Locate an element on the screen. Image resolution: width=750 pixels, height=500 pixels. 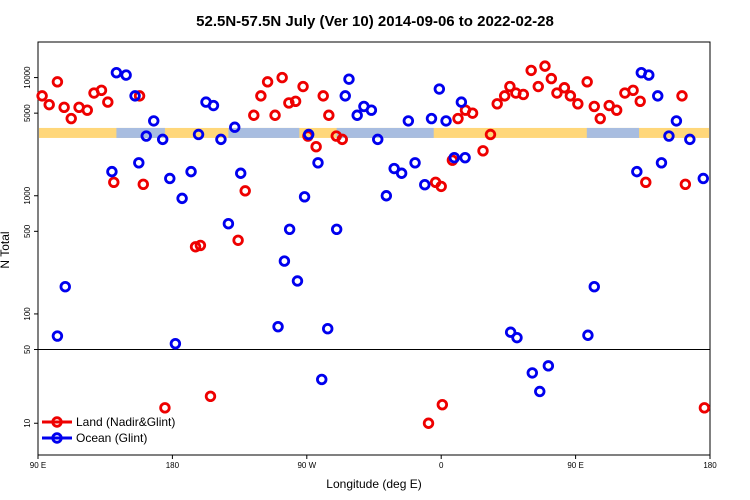
legend-land-marker is located at coordinates (57, 422).